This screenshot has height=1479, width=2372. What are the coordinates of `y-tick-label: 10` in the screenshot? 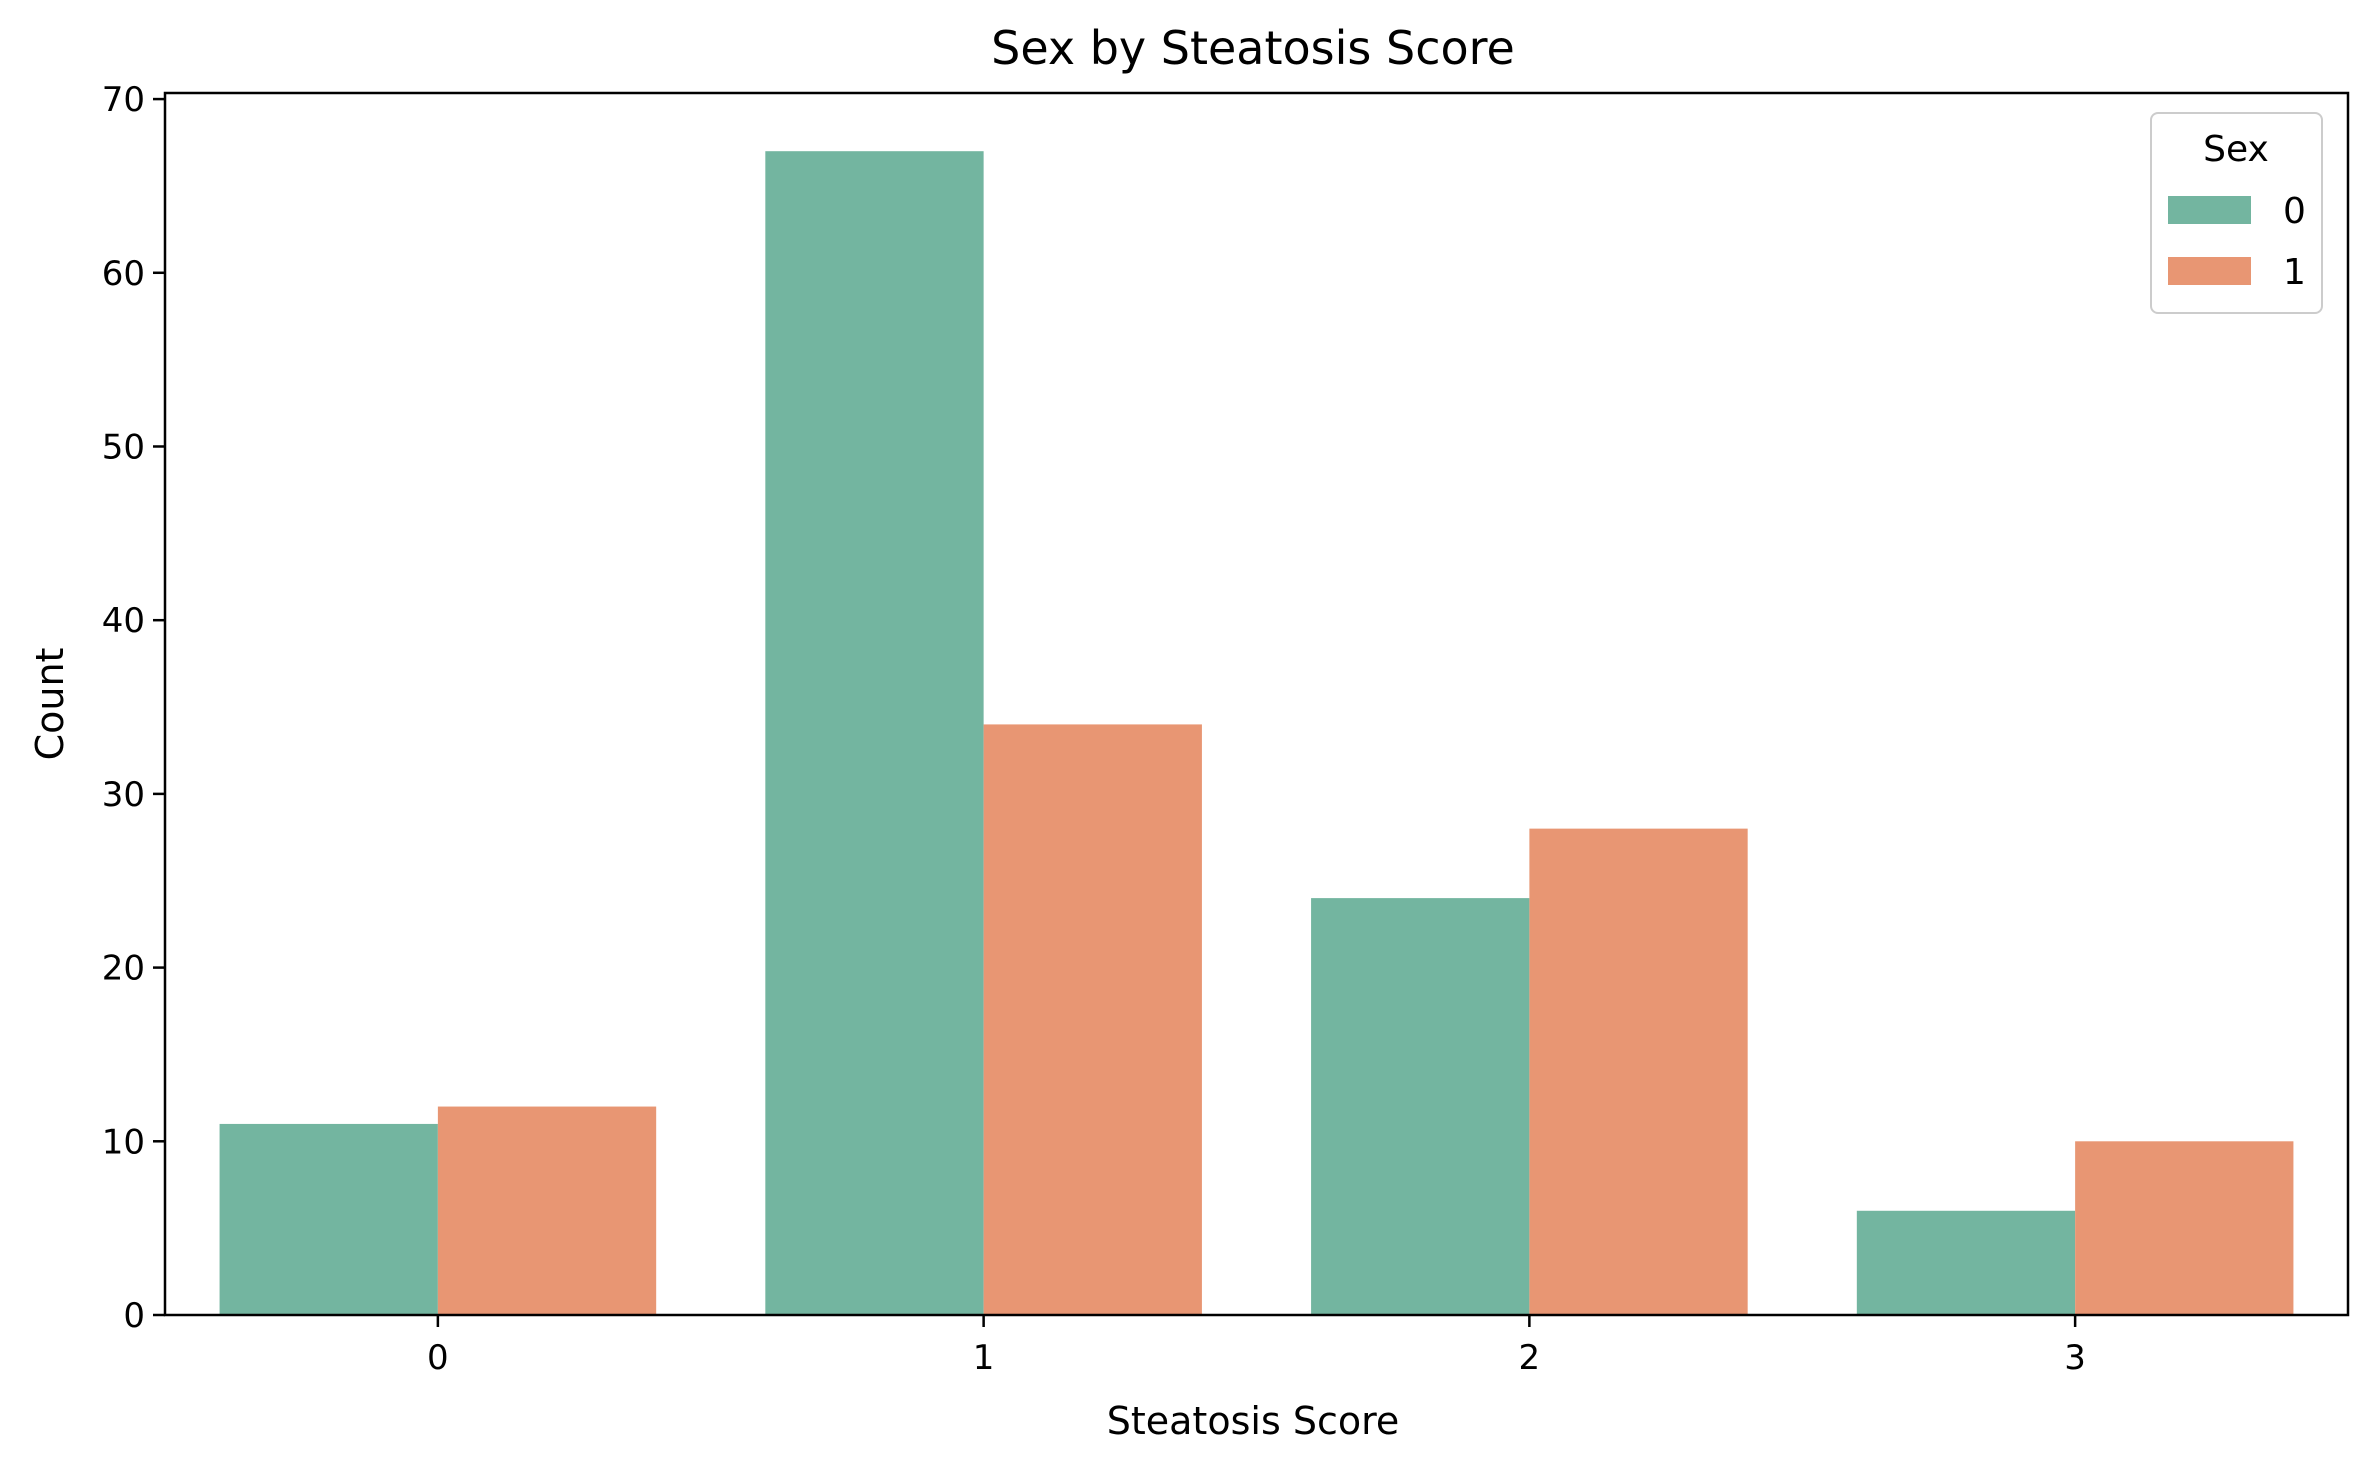 It's located at (123, 1142).